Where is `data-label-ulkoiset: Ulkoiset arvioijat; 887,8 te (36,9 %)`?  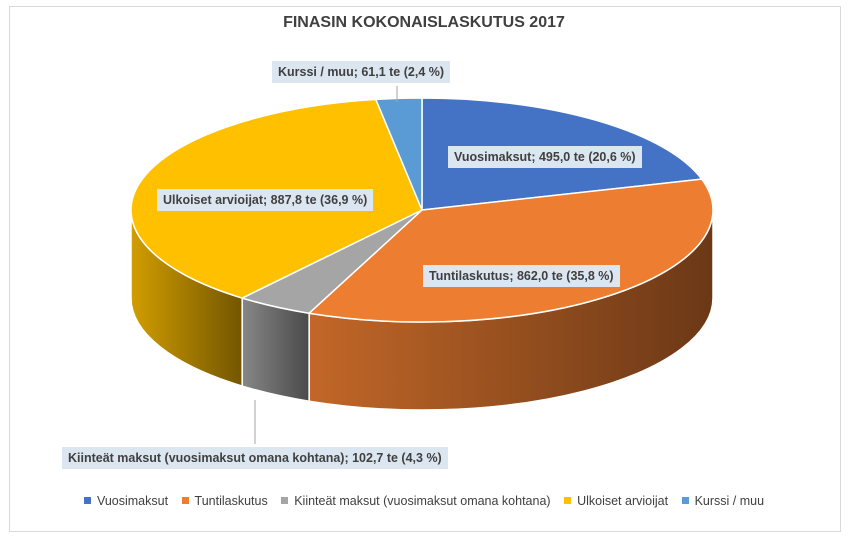 data-label-ulkoiset: Ulkoiset arvioijat; 887,8 te (36,9 %) is located at coordinates (265, 200).